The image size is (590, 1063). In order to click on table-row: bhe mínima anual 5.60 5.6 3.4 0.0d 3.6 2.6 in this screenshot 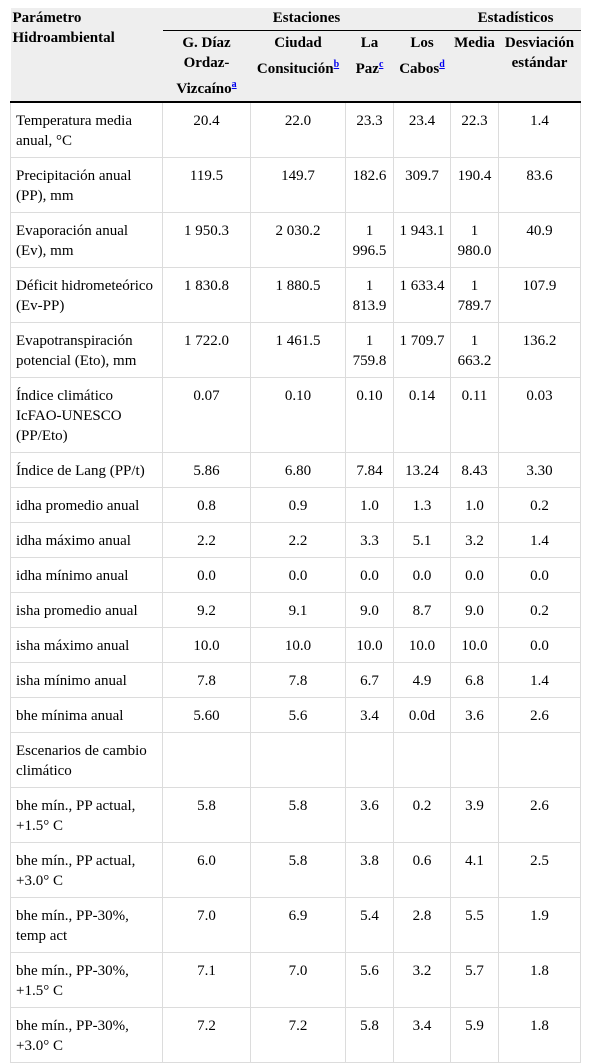, I will do `click(295, 715)`.